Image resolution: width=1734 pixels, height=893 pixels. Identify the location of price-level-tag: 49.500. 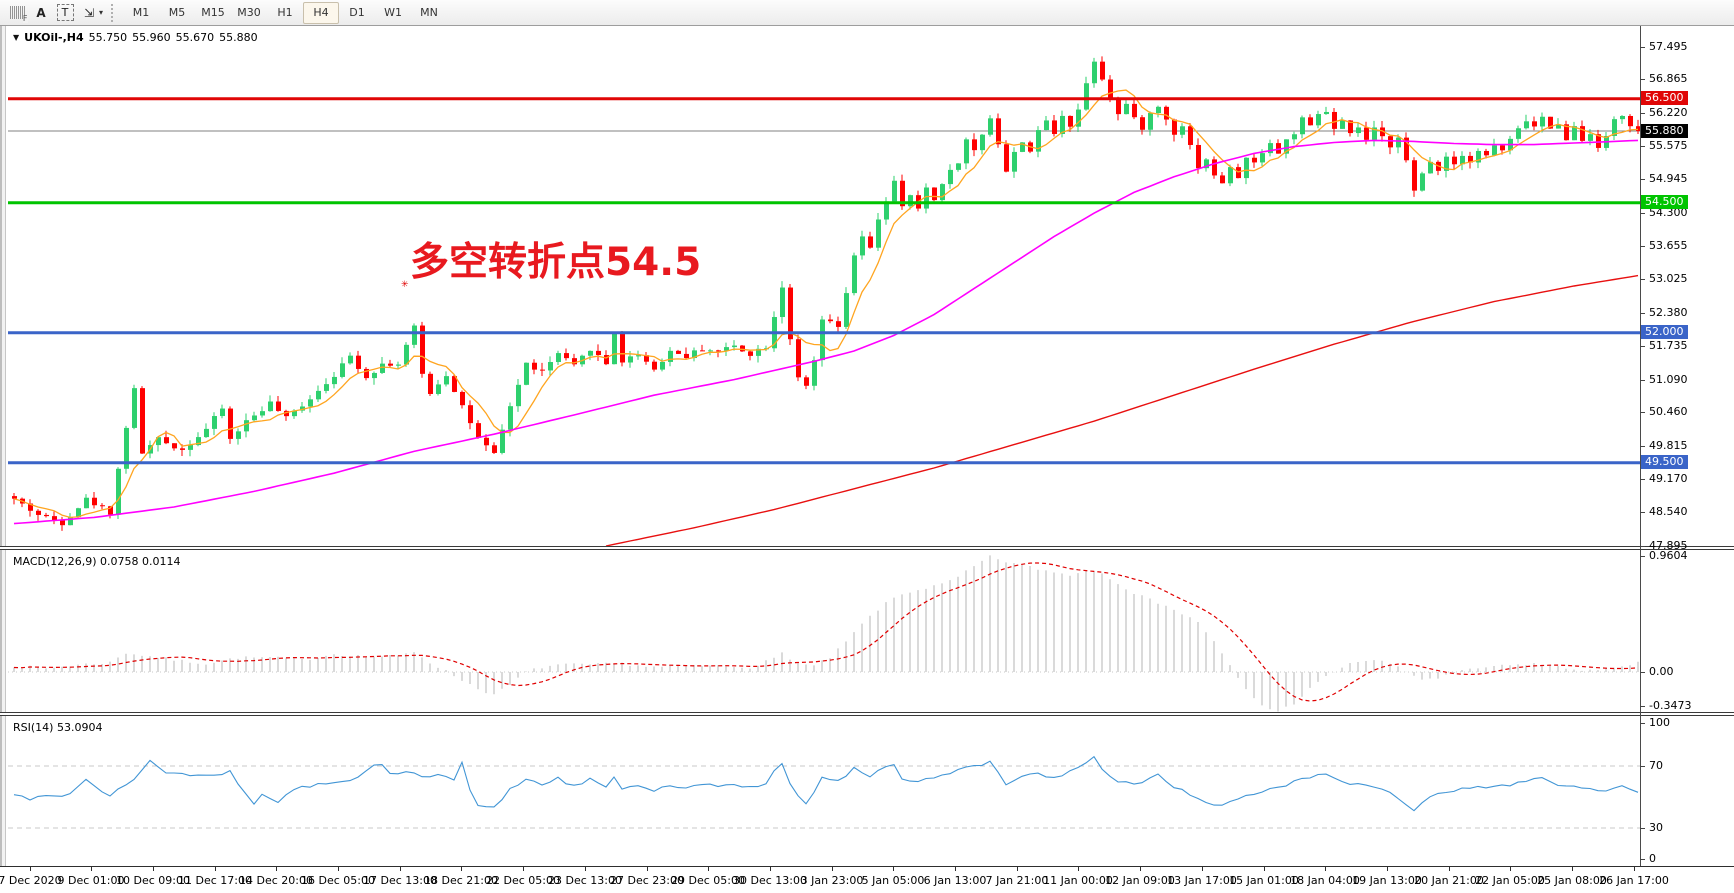
(1664, 462).